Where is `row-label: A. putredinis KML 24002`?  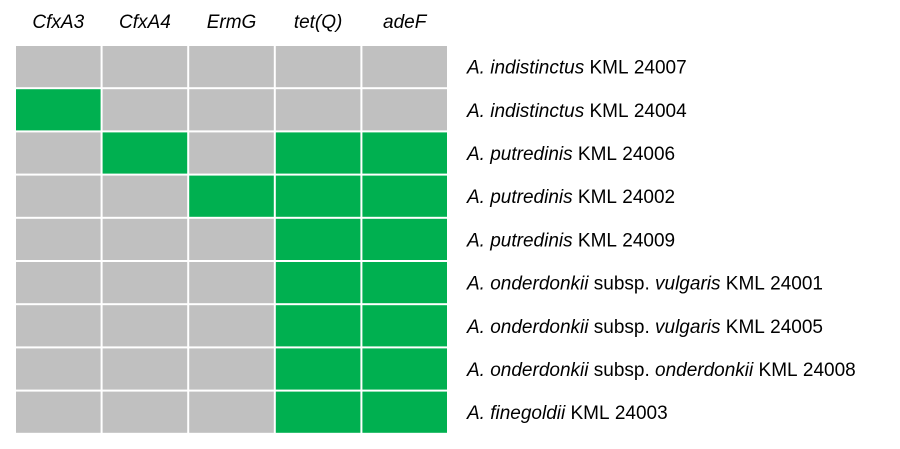 row-label: A. putredinis KML 24002 is located at coordinates (570, 197).